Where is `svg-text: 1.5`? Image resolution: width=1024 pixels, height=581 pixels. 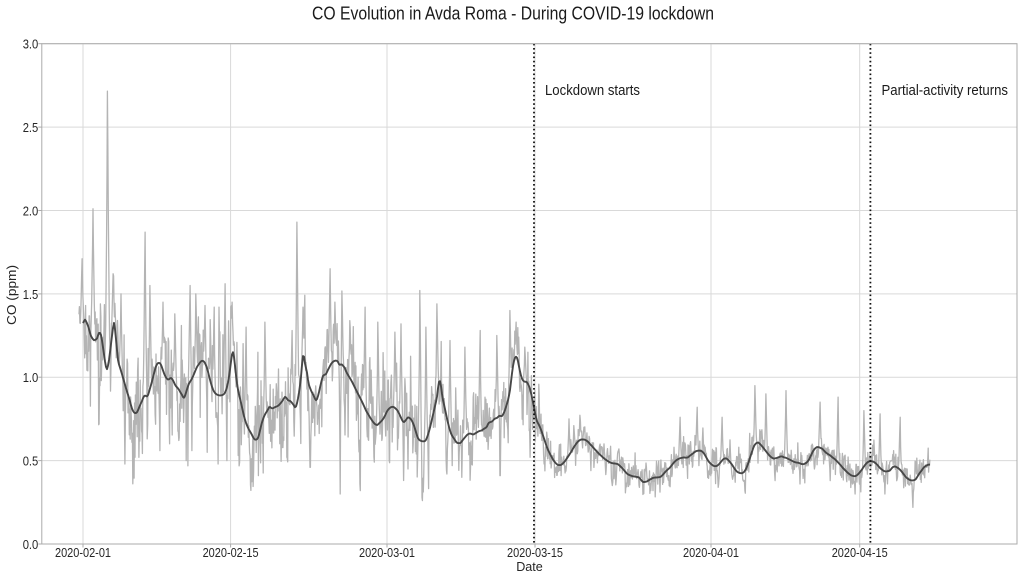 svg-text: 1.5 is located at coordinates (31, 295).